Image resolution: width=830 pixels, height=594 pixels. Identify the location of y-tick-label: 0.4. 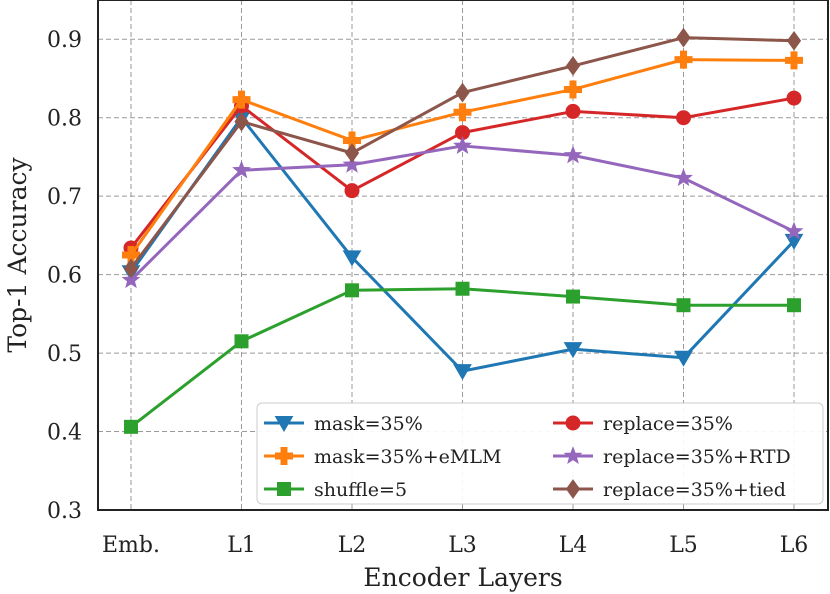
(64, 433).